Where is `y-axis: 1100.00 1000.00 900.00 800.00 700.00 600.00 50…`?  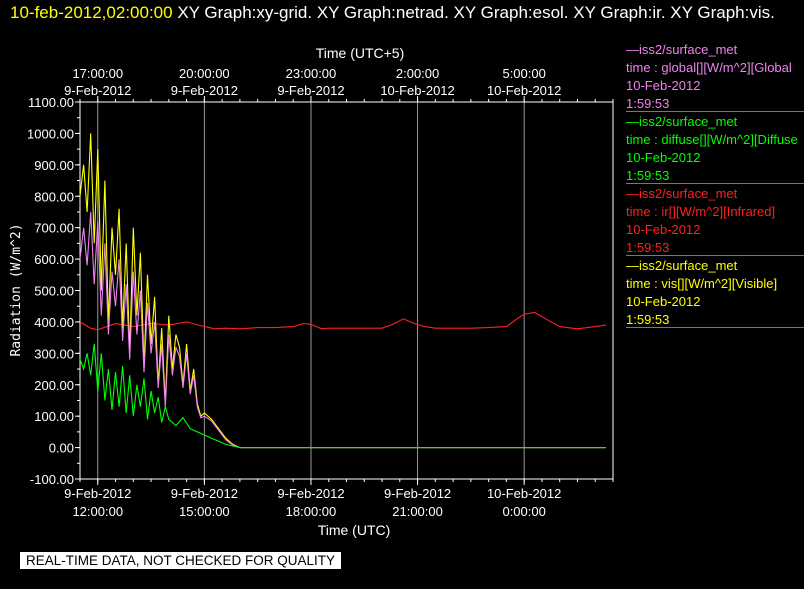 y-axis: 1100.00 1000.00 900.00 800.00 700.00 600.00 50… is located at coordinates (53, 291).